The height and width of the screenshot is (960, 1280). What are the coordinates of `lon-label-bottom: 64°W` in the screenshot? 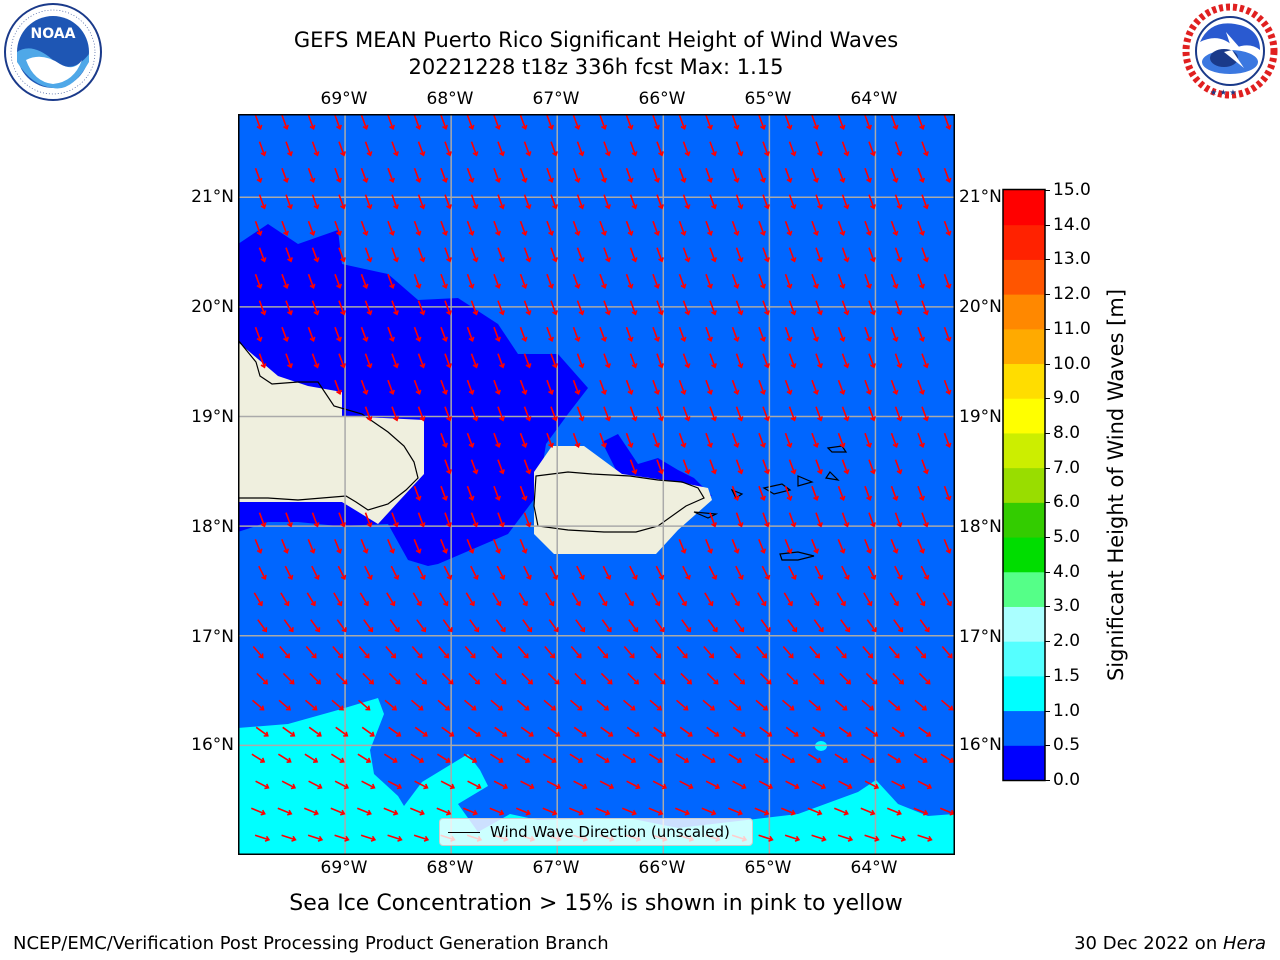 It's located at (874, 868).